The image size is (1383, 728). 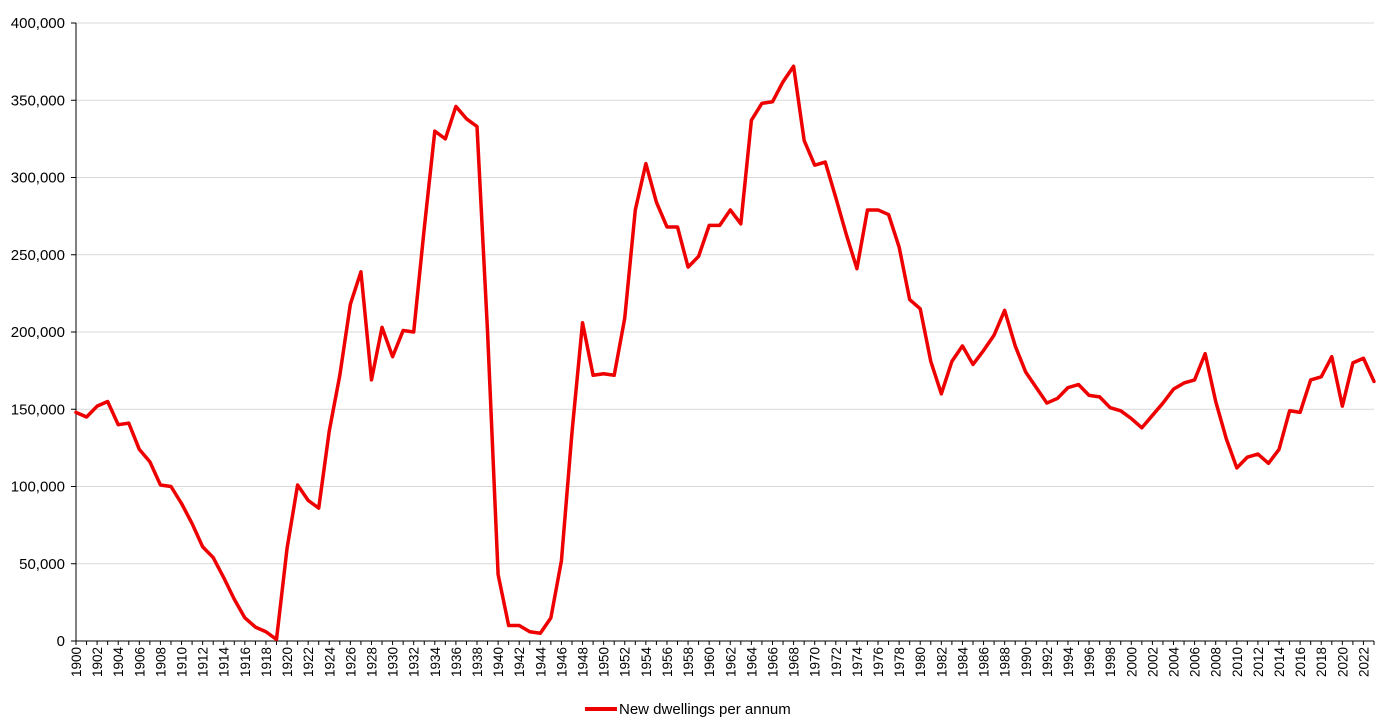 I want to click on x-tick-label: 1974, so click(x=857, y=662).